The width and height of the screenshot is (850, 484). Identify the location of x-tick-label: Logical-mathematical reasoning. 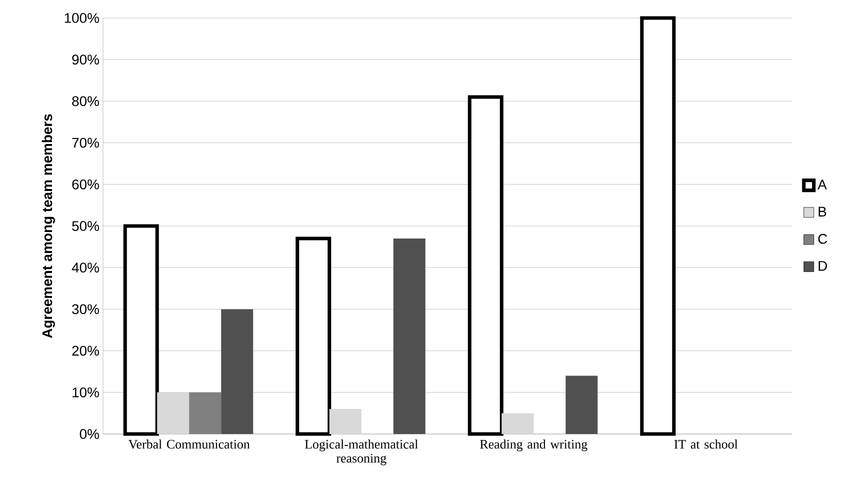
(361, 453).